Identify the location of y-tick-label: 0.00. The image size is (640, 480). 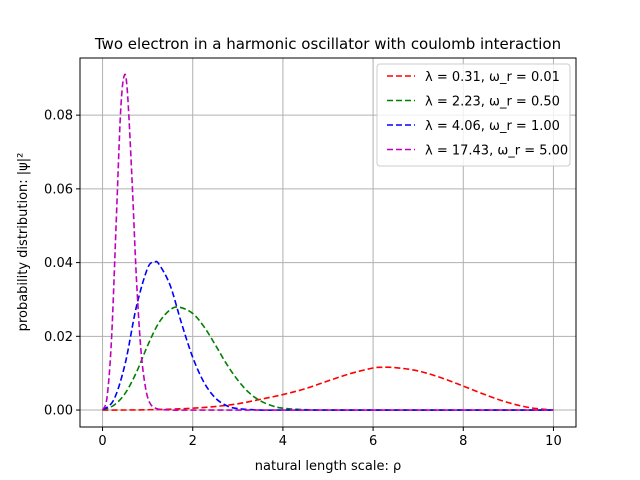
(58, 411).